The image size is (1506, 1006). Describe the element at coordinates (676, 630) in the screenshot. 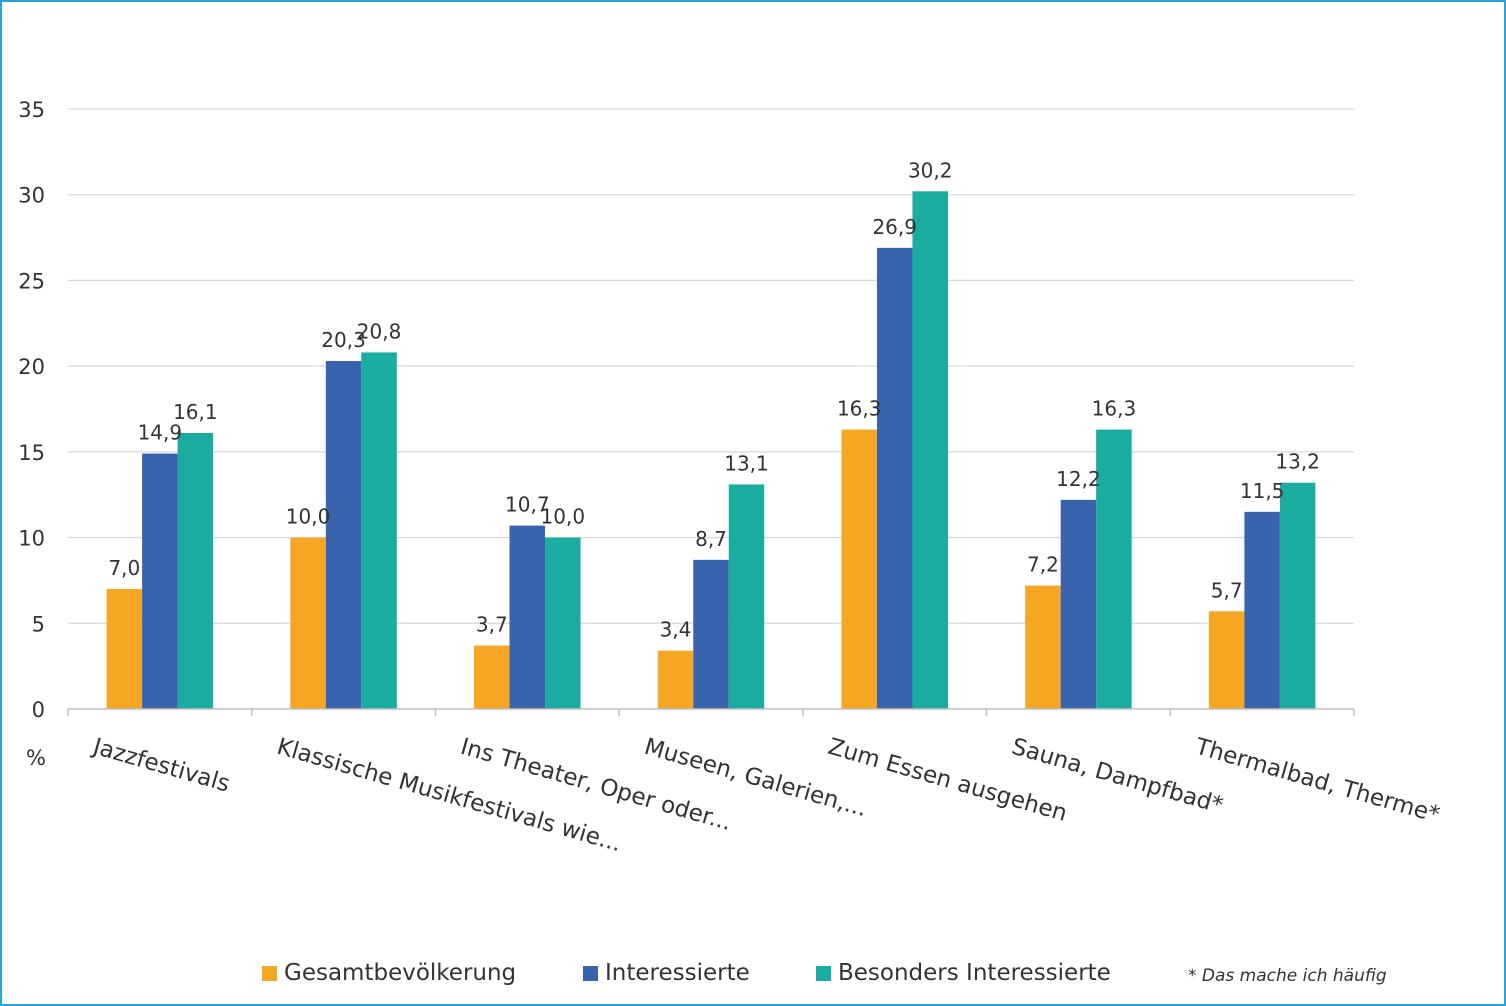

I see `data-label: 3,4` at that location.